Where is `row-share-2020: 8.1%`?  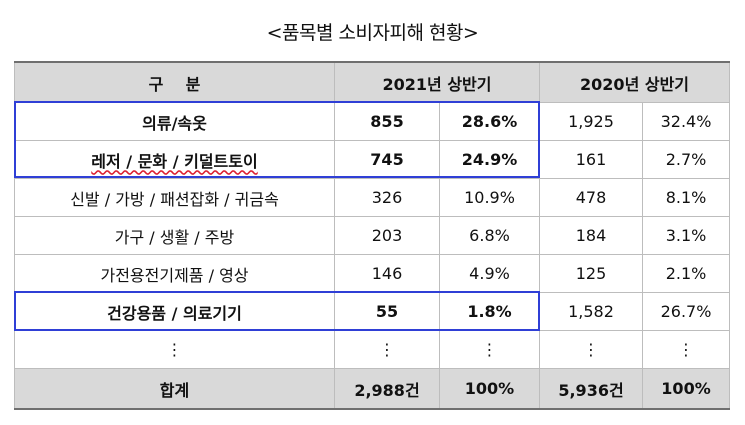 row-share-2020: 8.1% is located at coordinates (686, 197).